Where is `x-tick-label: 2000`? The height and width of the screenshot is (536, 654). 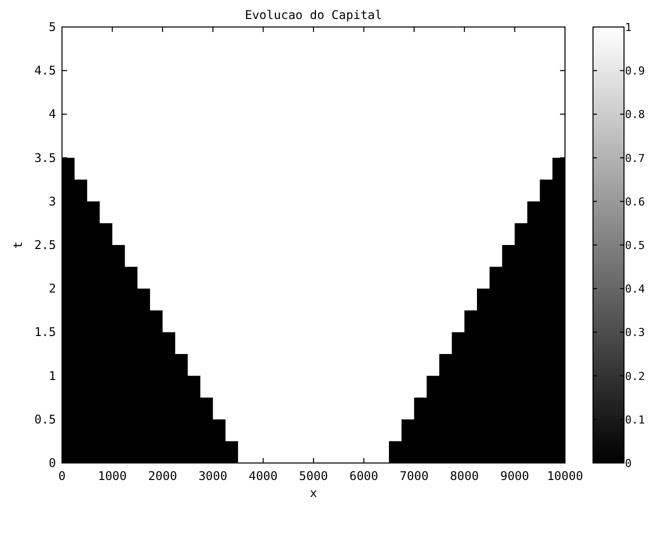
x-tick-label: 2000 is located at coordinates (163, 476).